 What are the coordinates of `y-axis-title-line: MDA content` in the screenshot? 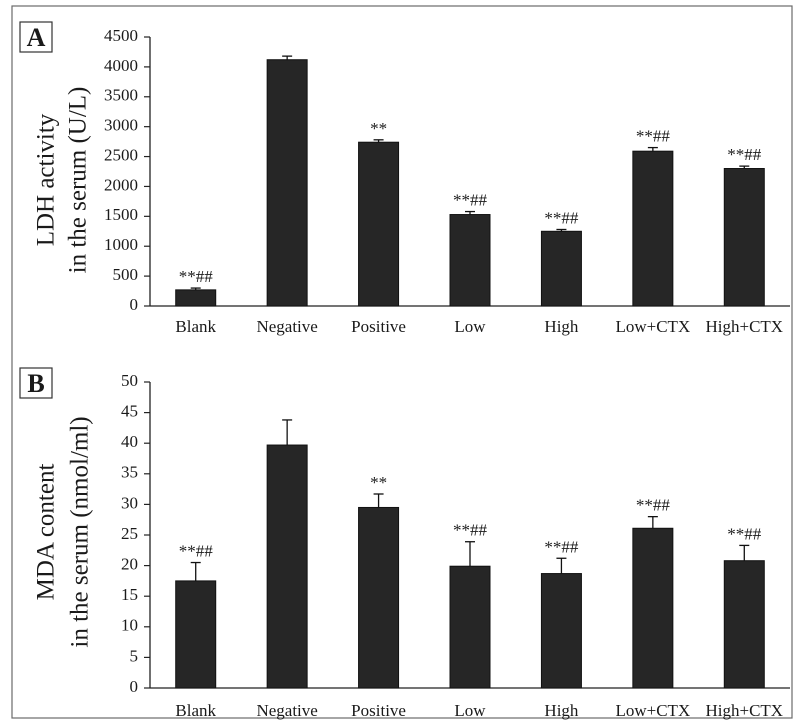 It's located at (46, 532).